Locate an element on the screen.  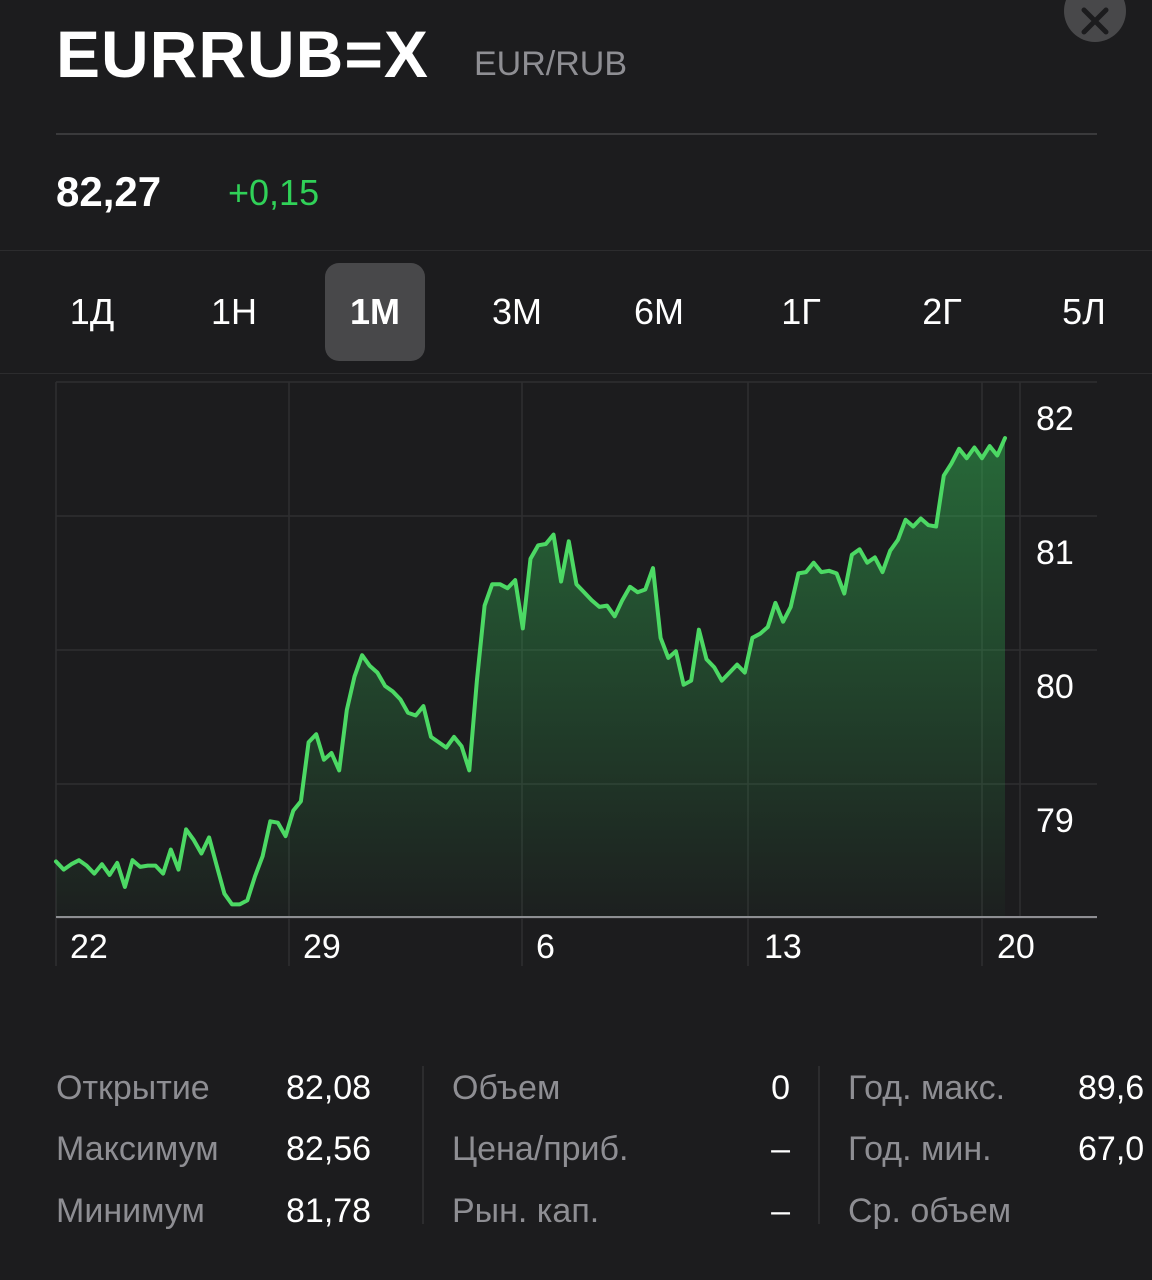
header-divider is located at coordinates (576, 134).